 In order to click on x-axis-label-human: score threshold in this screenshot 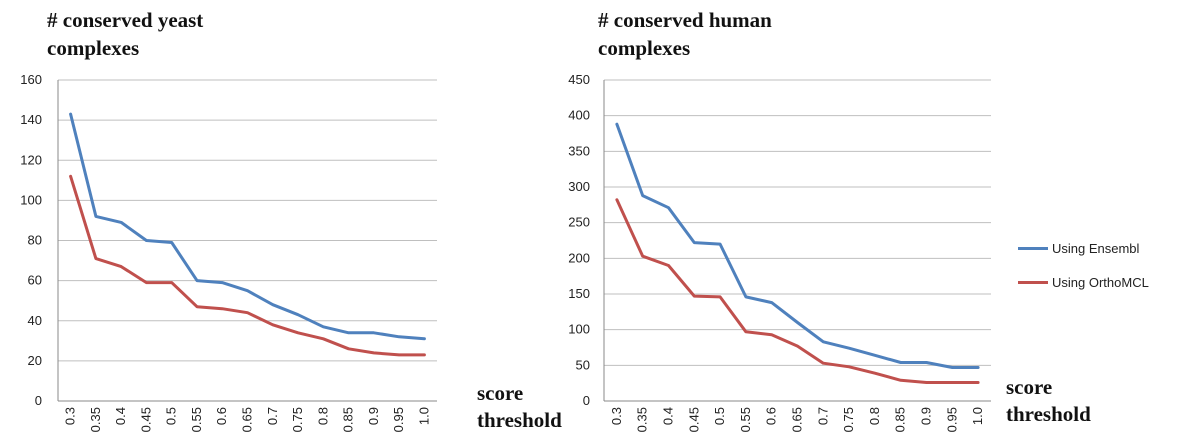, I will do `click(1048, 401)`.